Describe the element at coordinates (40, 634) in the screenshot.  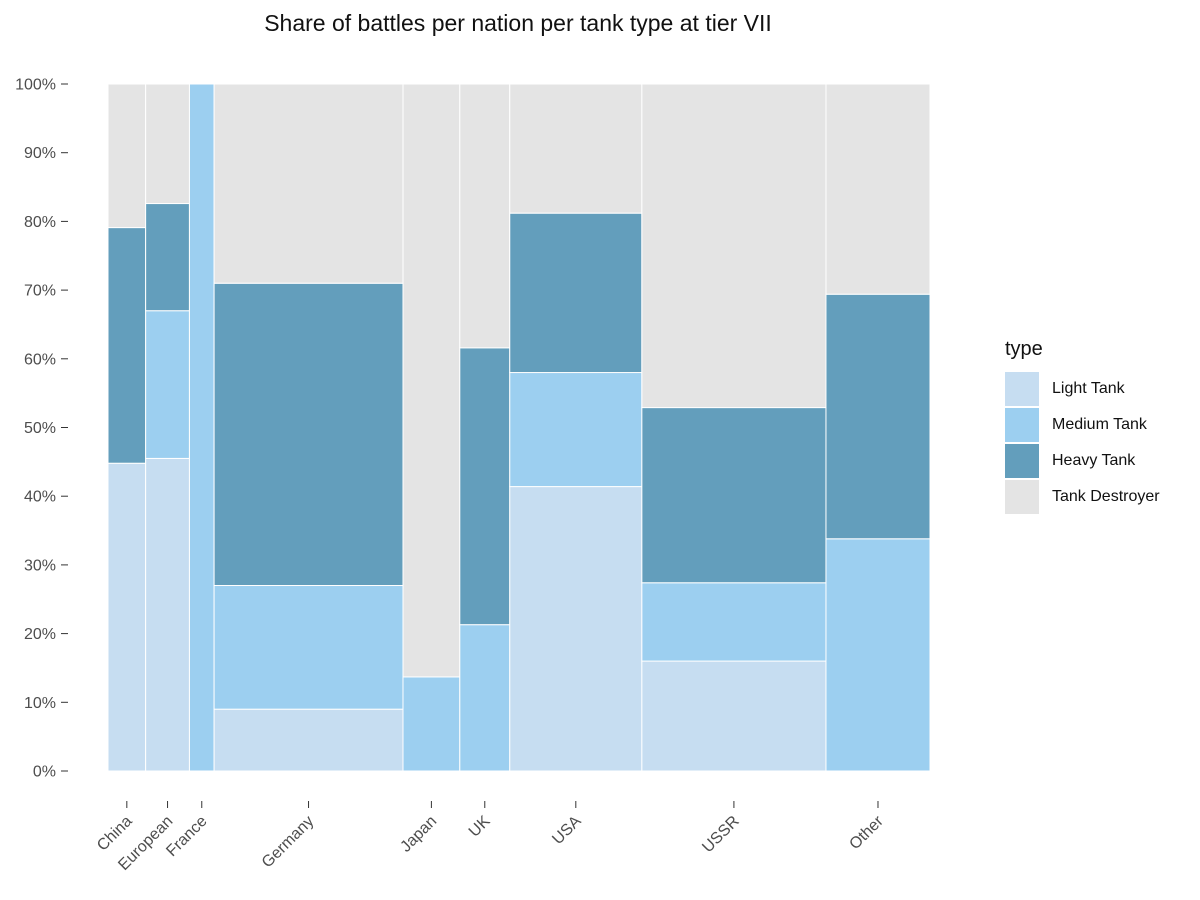
I see `y-tick-label: 20%` at that location.